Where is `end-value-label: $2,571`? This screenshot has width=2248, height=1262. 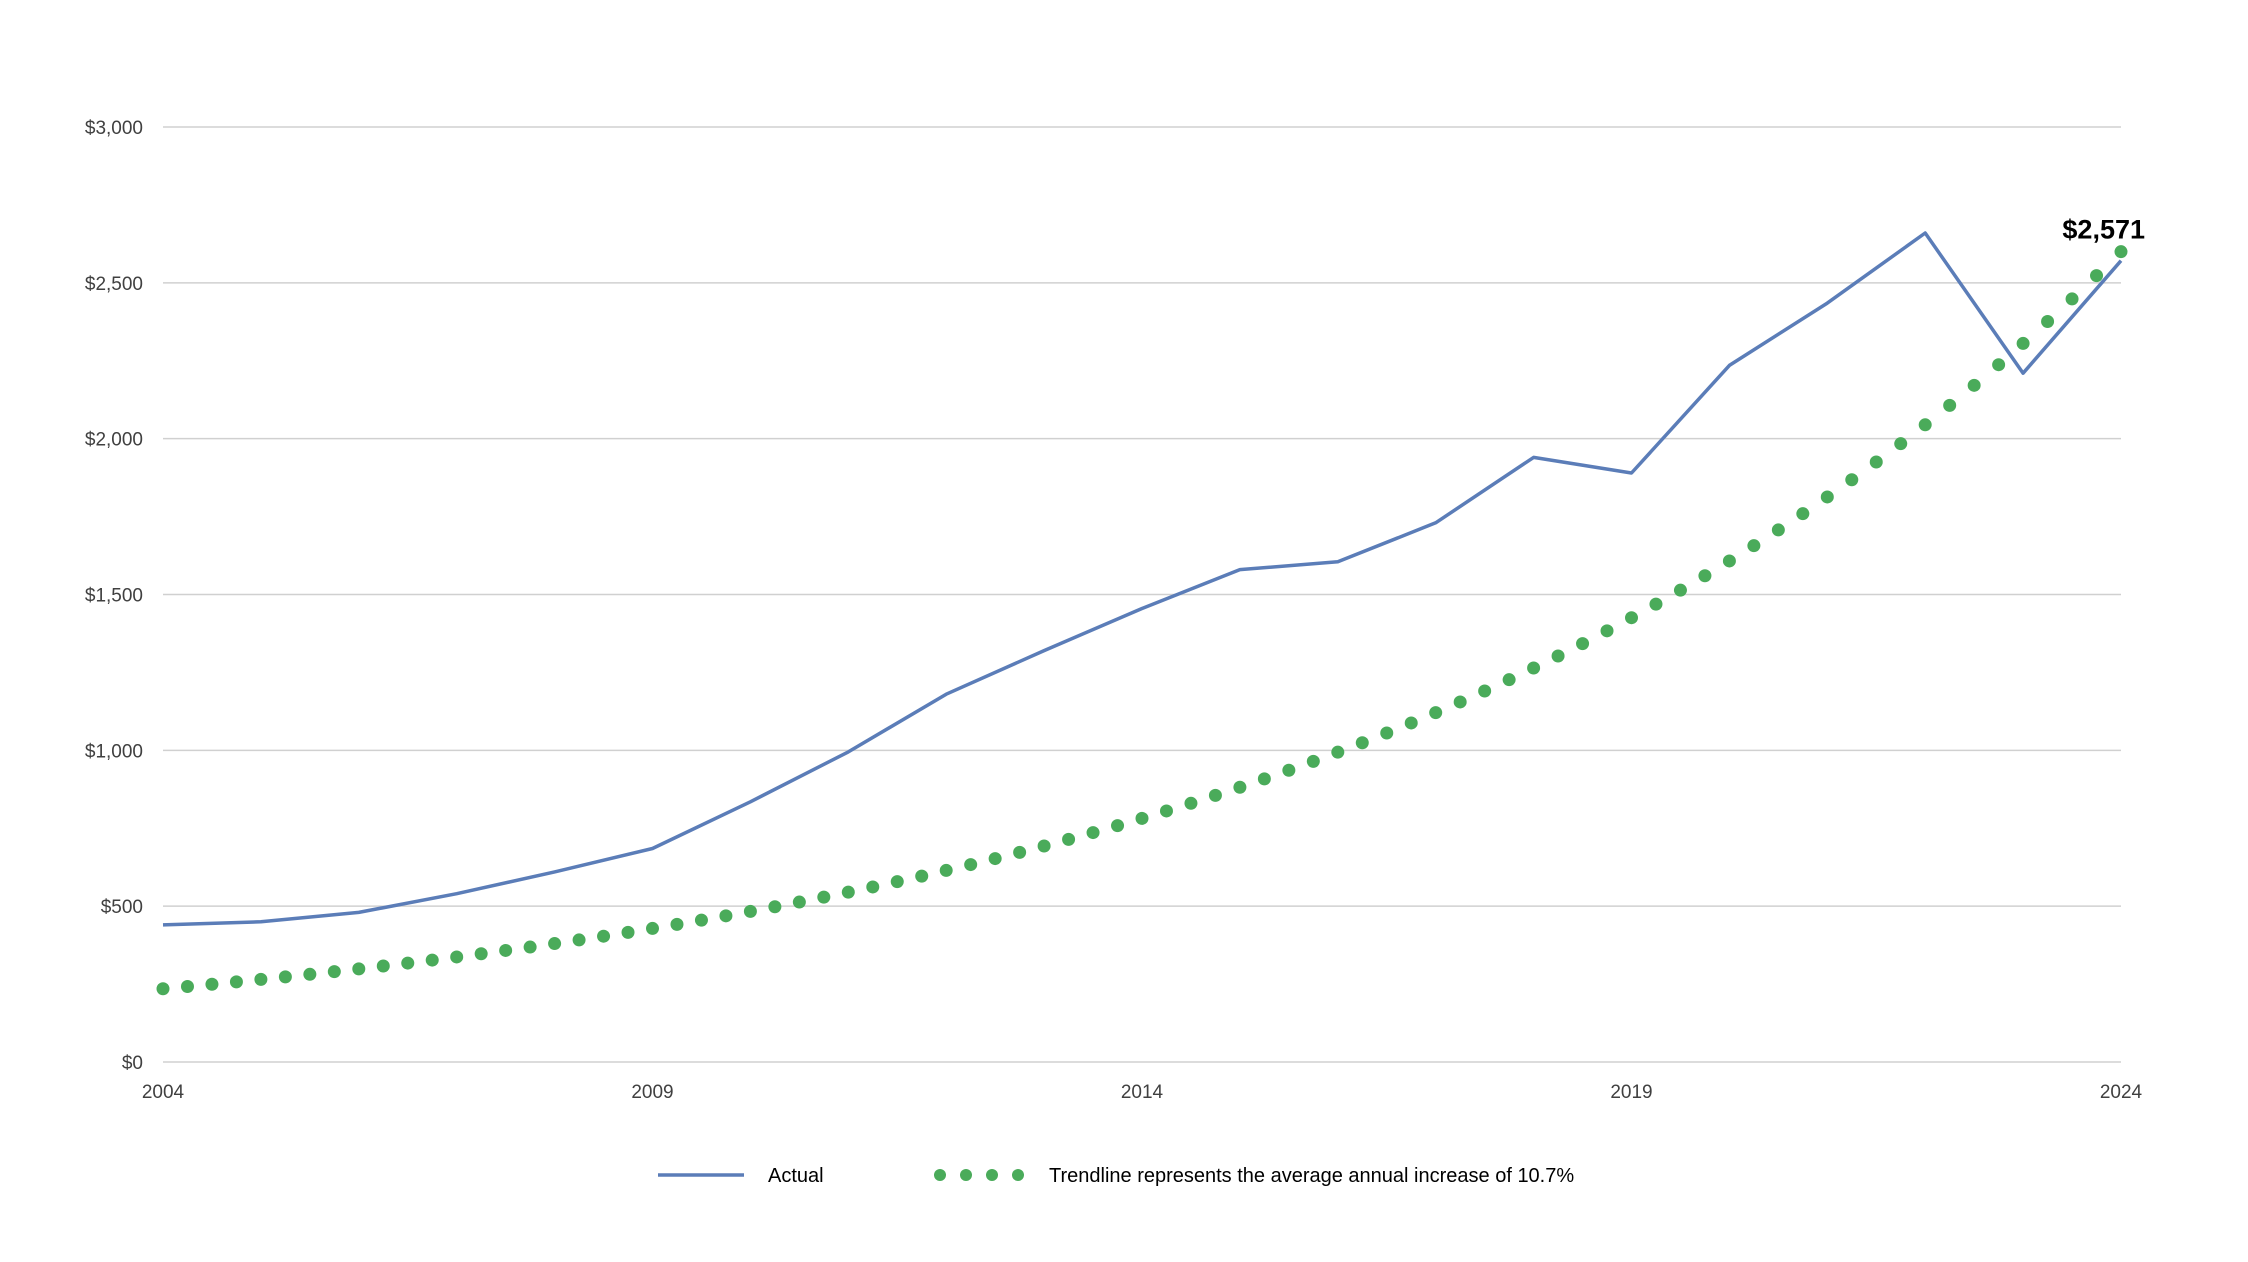
end-value-label: $2,571 is located at coordinates (2103, 230).